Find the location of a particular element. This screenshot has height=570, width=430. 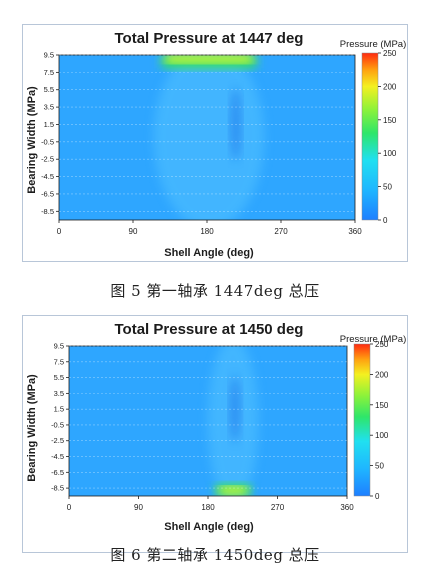

caption-figure-6: 图 6 第二轴承 1450deg 总压 is located at coordinates (215, 555).